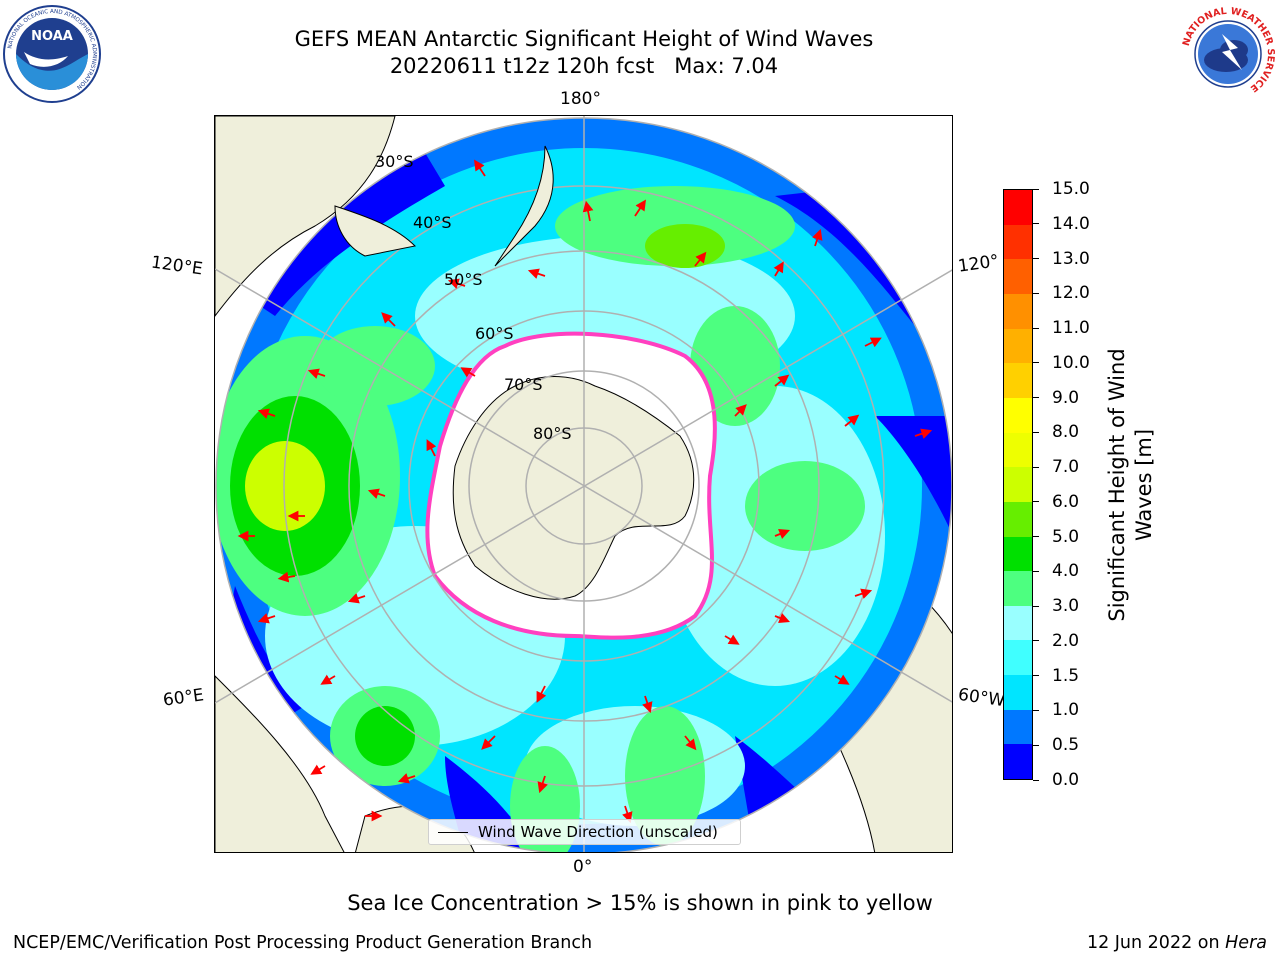  What do you see at coordinates (1228, 54) in the screenshot?
I see `nws-logo: NATIONAL WEATHER SERVICE` at bounding box center [1228, 54].